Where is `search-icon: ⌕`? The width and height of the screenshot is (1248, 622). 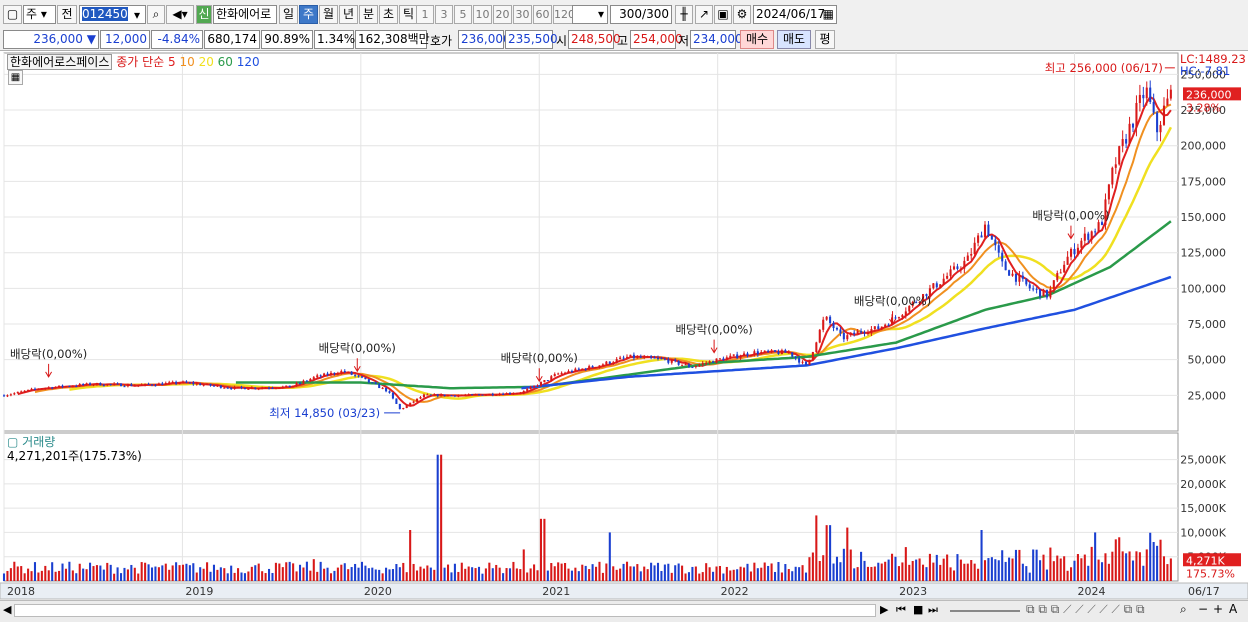
search-icon: ⌕ is located at coordinates (156, 14).